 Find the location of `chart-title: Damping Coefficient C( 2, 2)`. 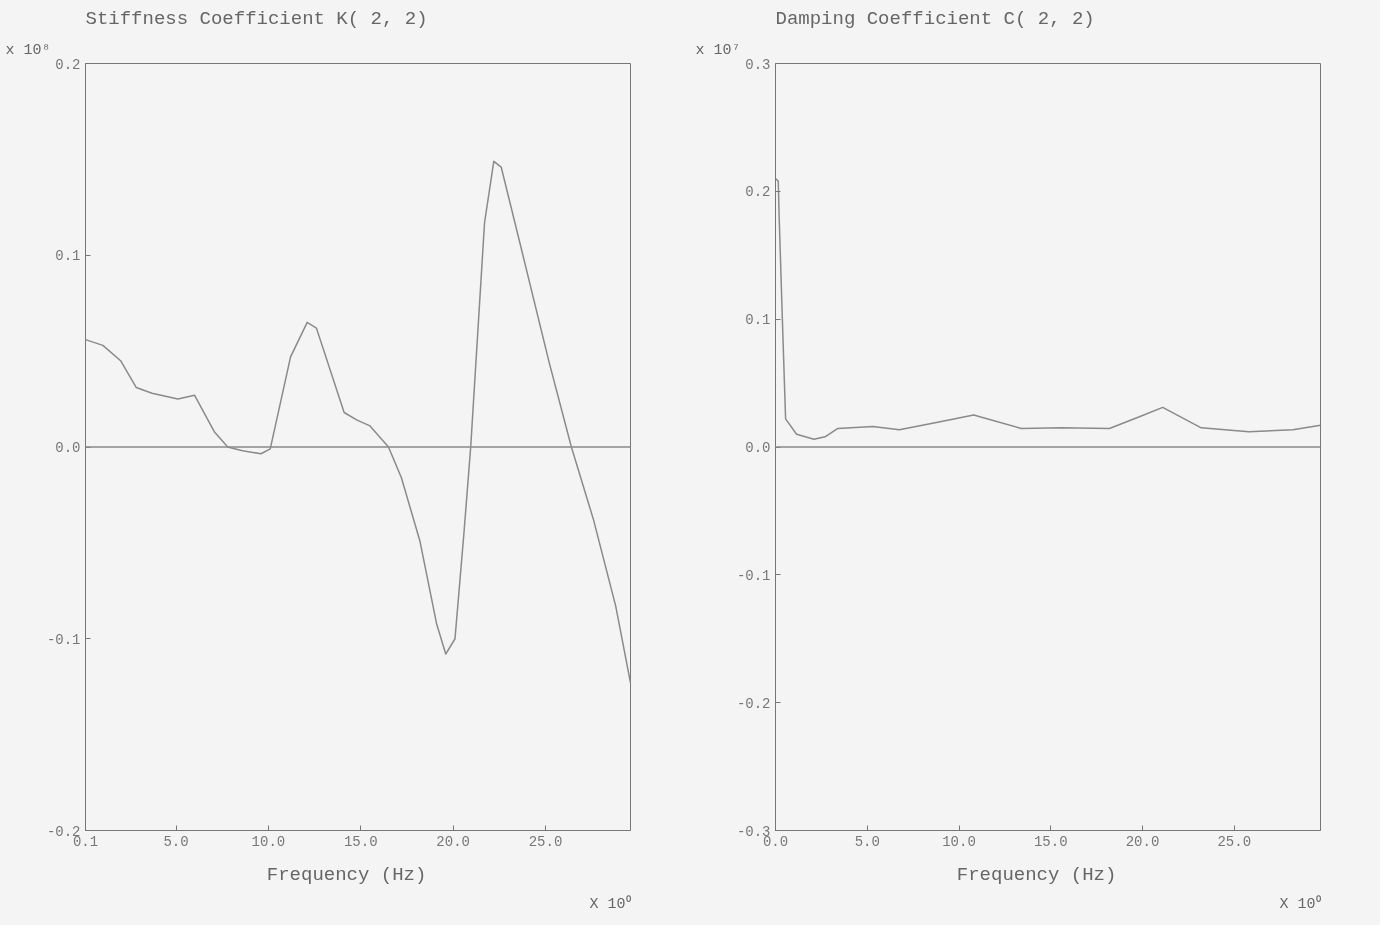

chart-title: Damping Coefficient C( 2, 2) is located at coordinates (935, 18).